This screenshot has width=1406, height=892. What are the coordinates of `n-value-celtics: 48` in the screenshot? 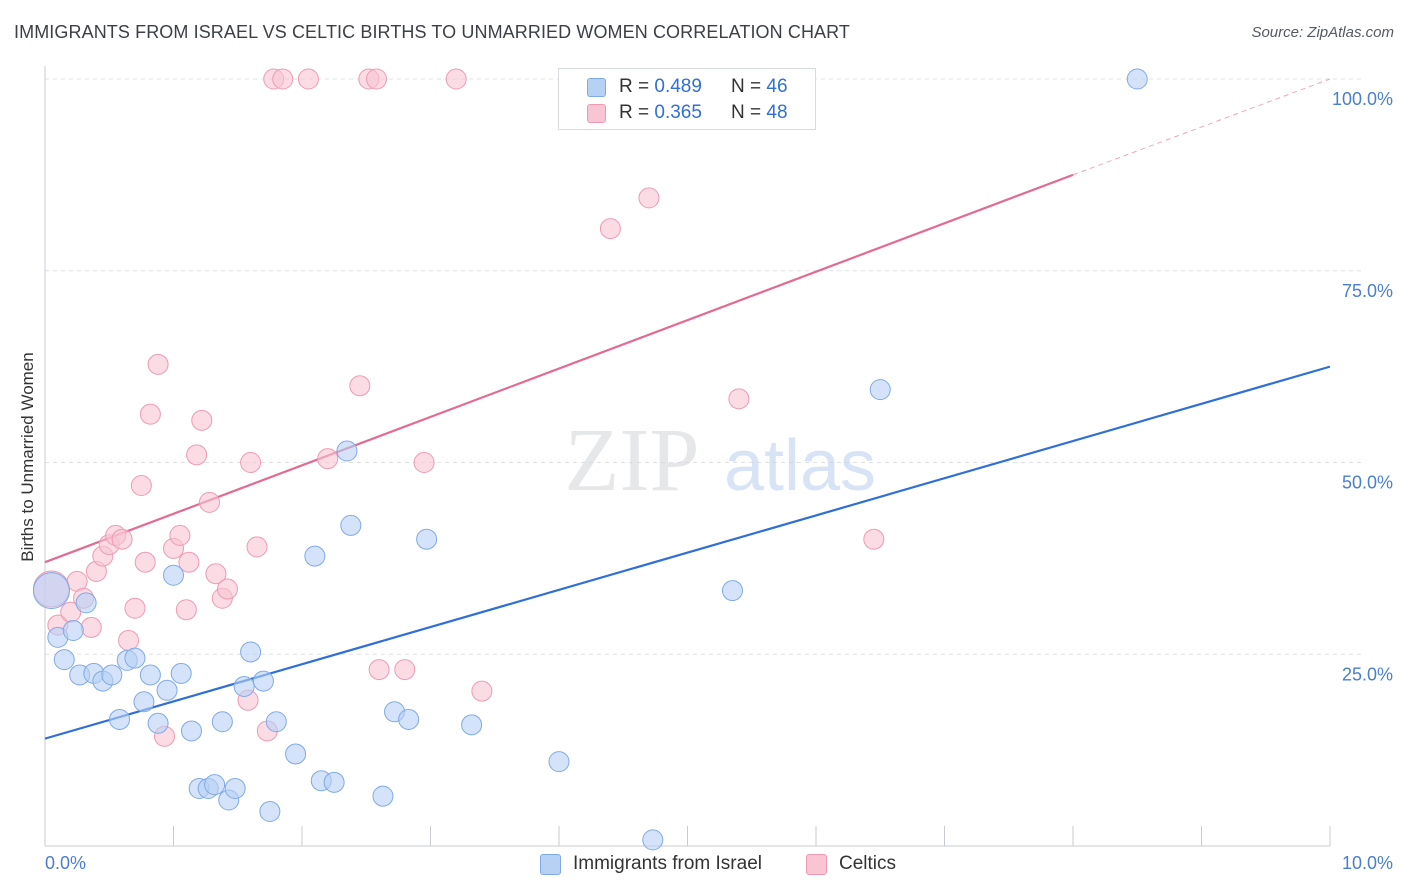 It's located at (777, 112).